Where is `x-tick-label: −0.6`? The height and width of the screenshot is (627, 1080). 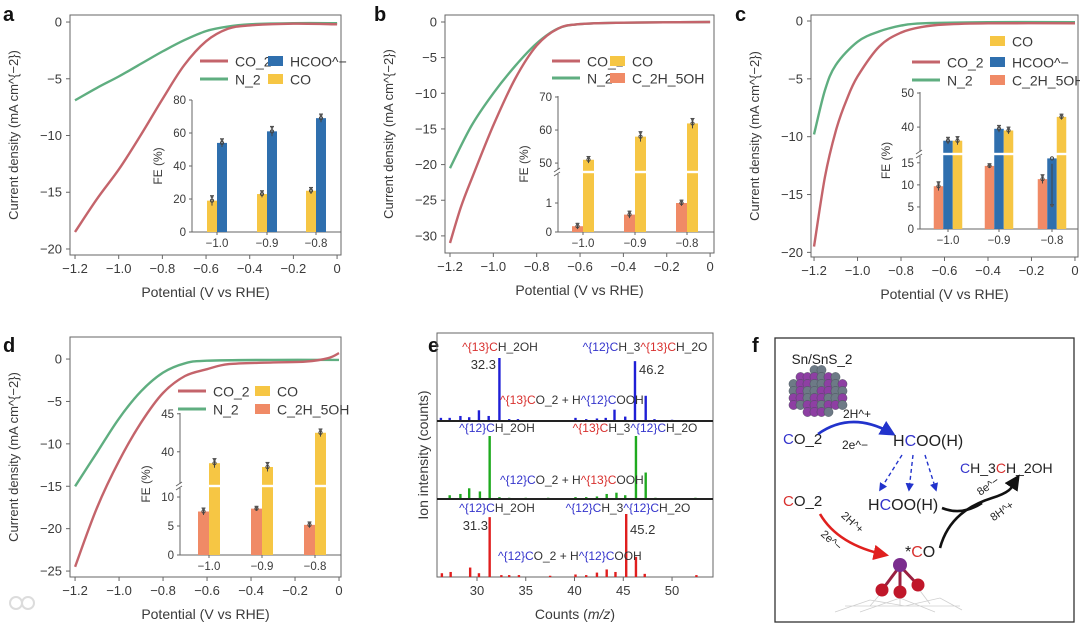 x-tick-label: −0.6 is located at coordinates (580, 266).